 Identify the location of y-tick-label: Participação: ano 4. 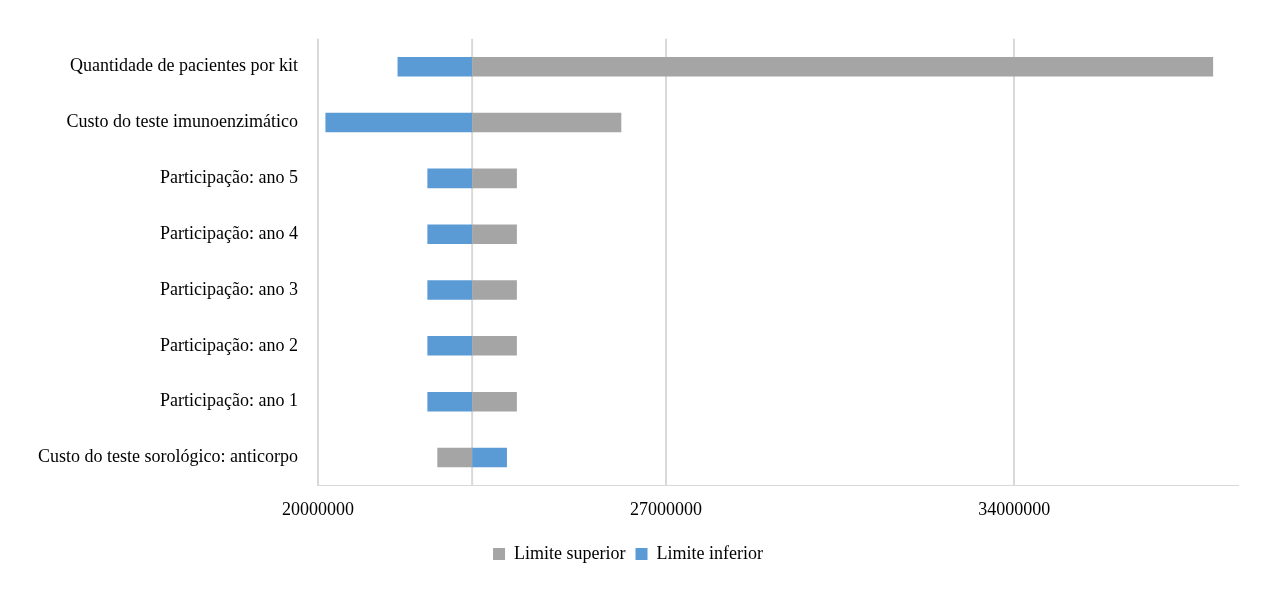
(229, 232).